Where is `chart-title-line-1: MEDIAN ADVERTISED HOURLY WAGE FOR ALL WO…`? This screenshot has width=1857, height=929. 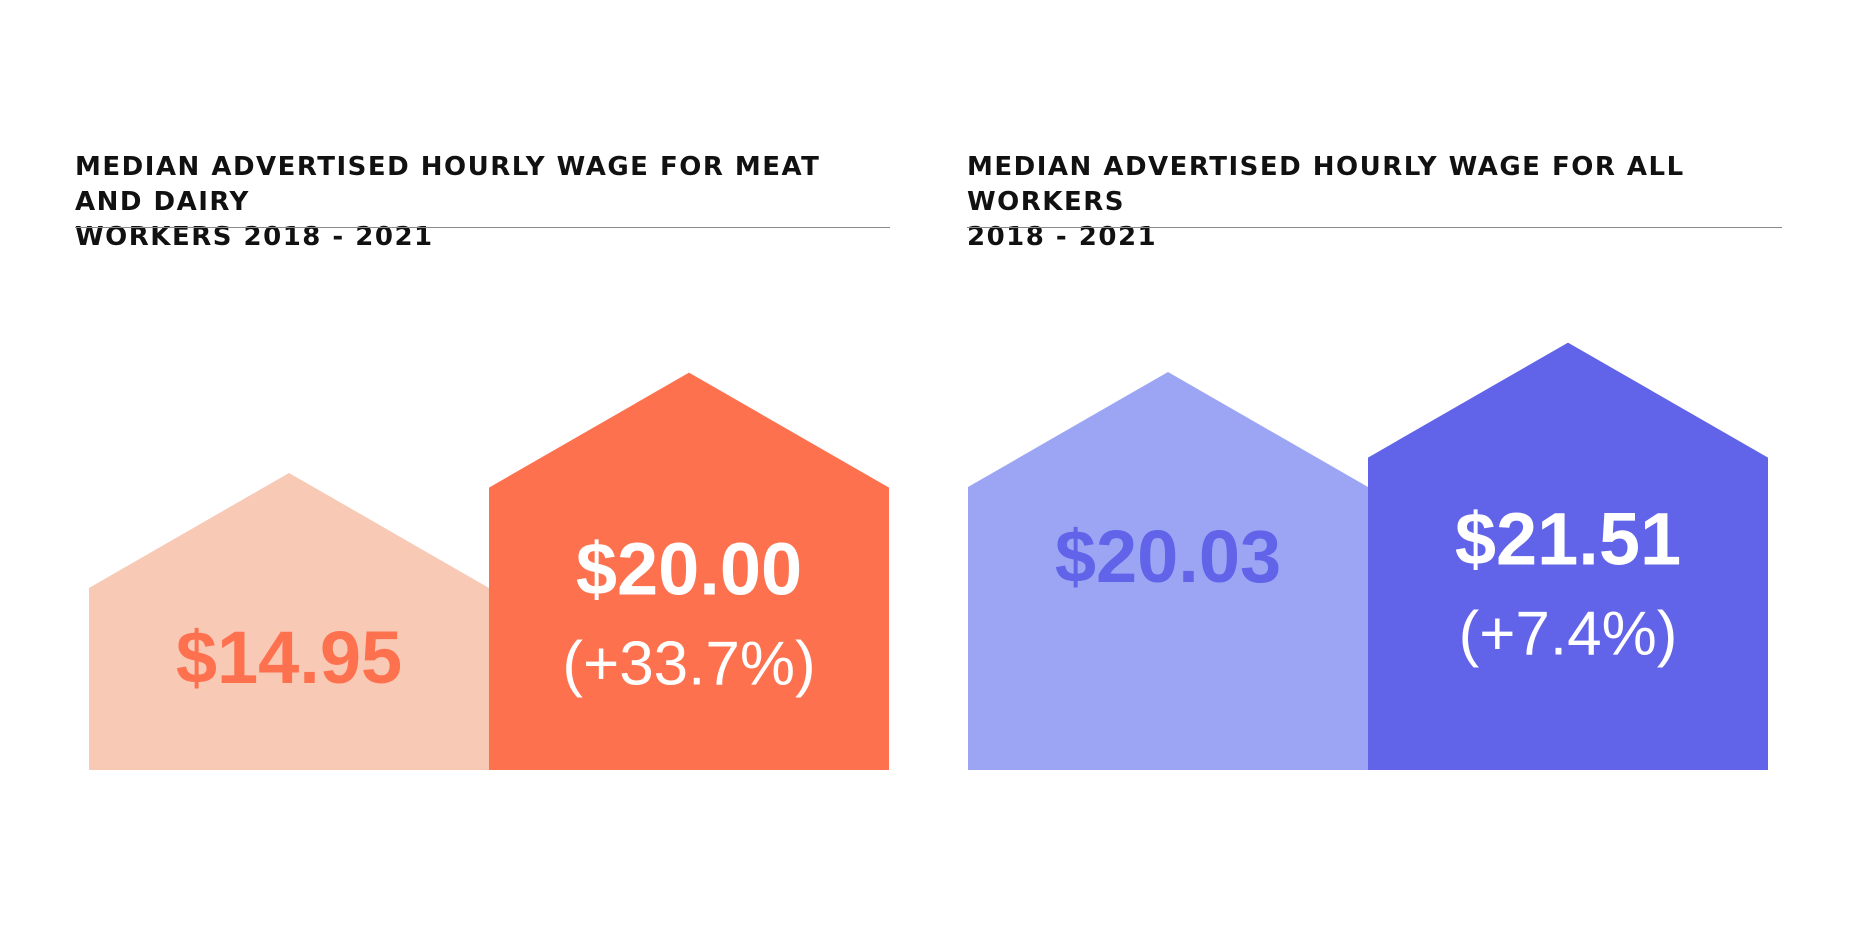 chart-title-line-1: MEDIAN ADVERTISED HOURLY WAGE FOR ALL WO… is located at coordinates (1326, 184).